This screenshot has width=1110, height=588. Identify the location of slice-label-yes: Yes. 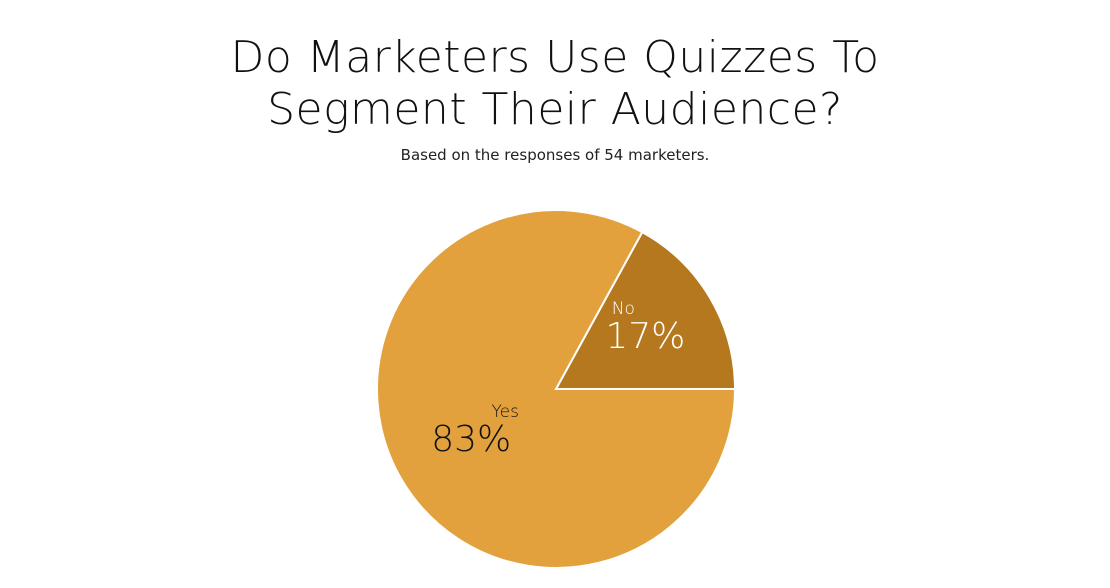
(505, 412).